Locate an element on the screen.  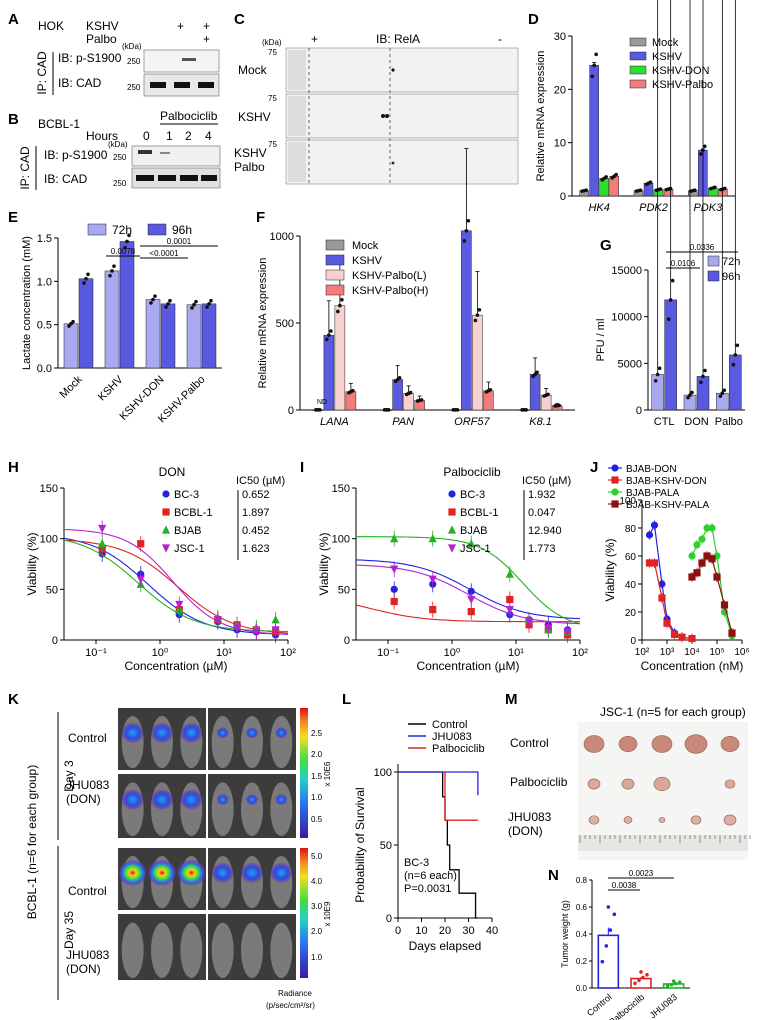
legend-label: JSC-1 is located at coordinates (475, 549).